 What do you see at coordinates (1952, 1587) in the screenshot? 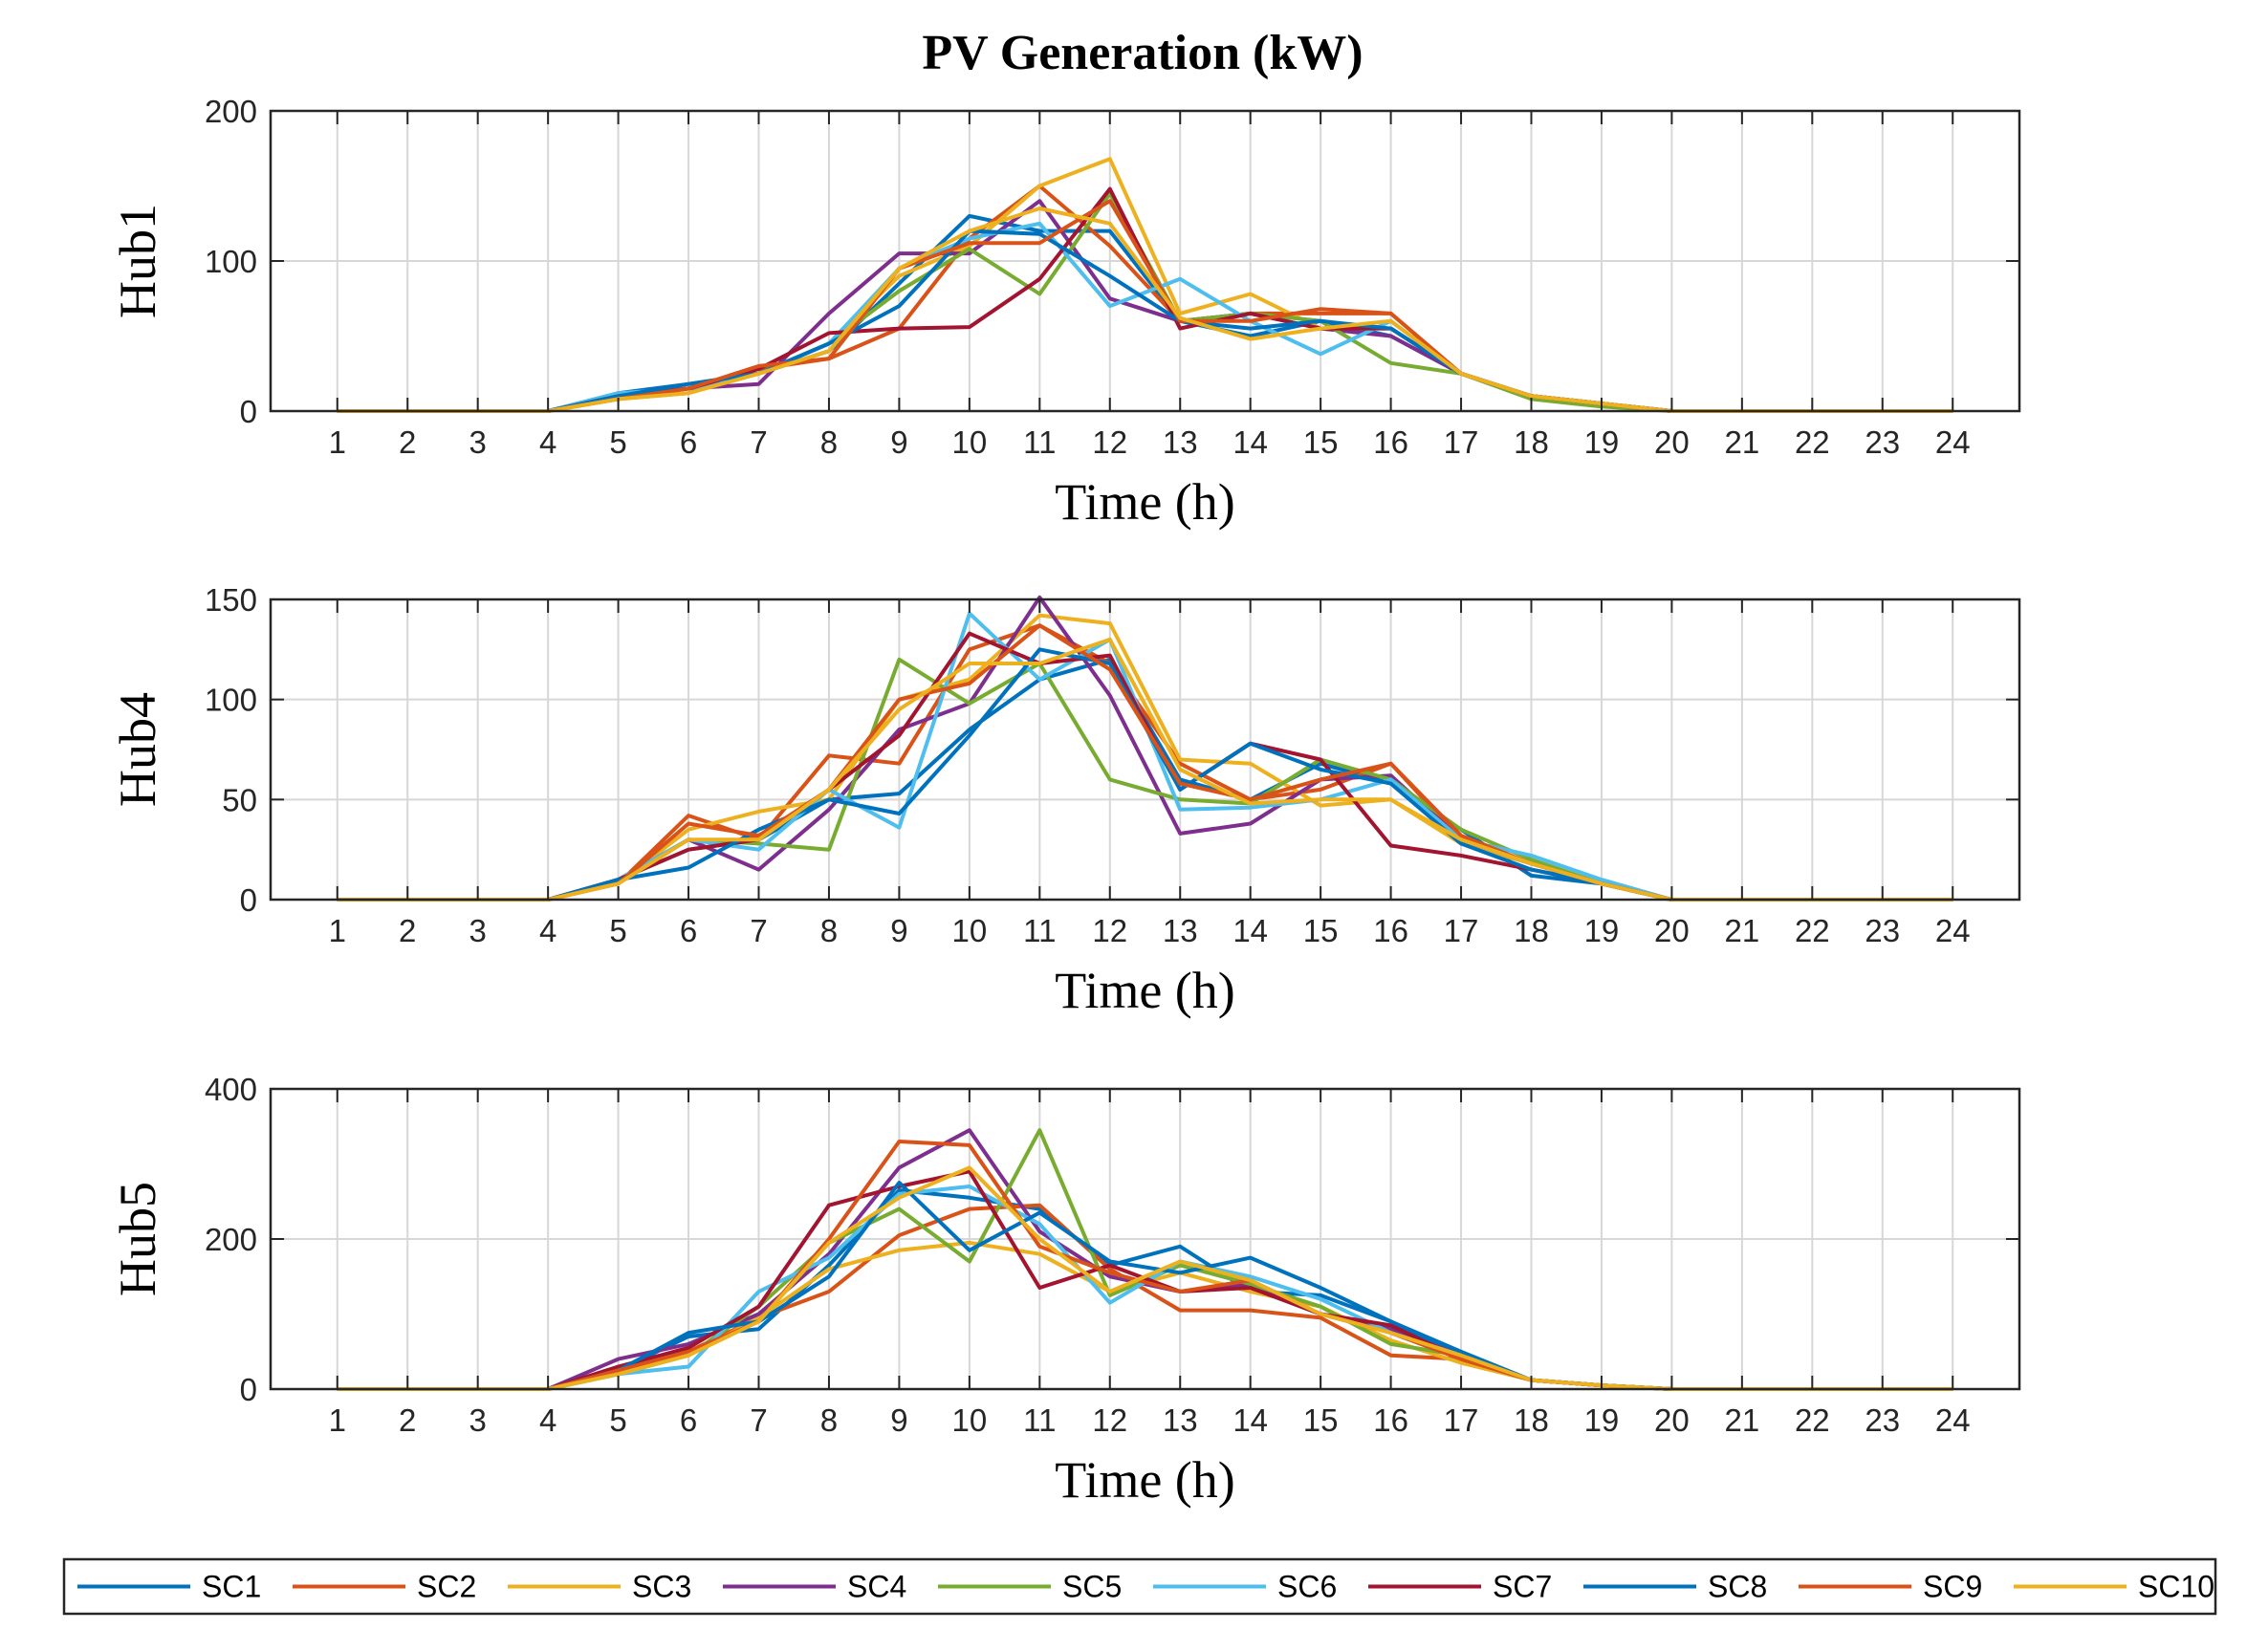
I see `legend-label-sc9: SC9` at bounding box center [1952, 1587].